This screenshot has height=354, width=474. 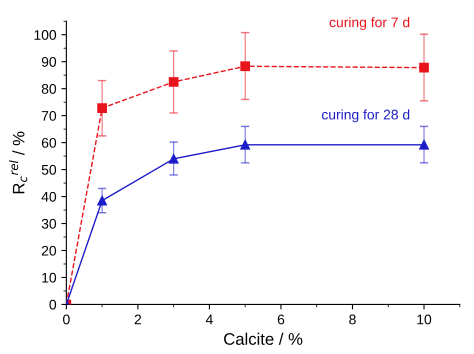 I want to click on x-tick-label: 2, so click(x=138, y=319).